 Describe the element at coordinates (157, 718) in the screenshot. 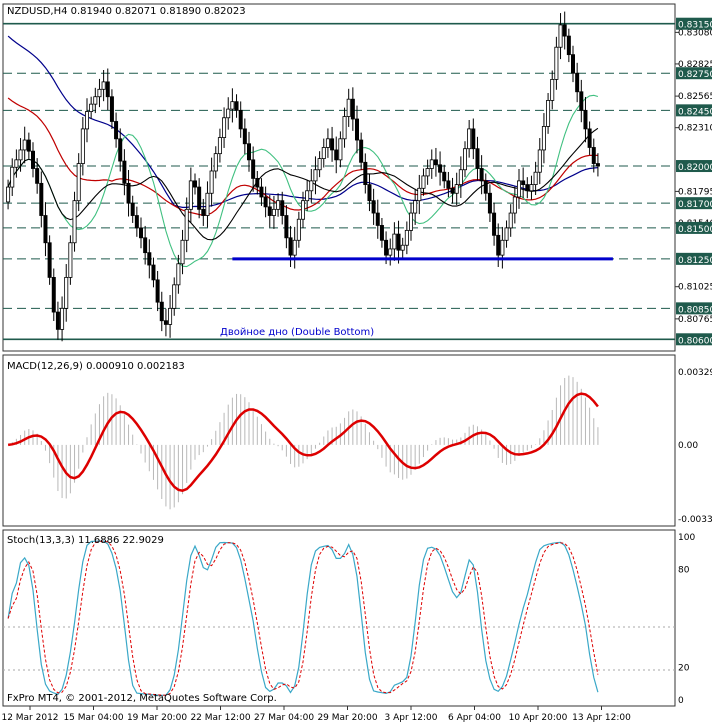

I see `time-tick-label-2: 19 Mar 20:00` at that location.